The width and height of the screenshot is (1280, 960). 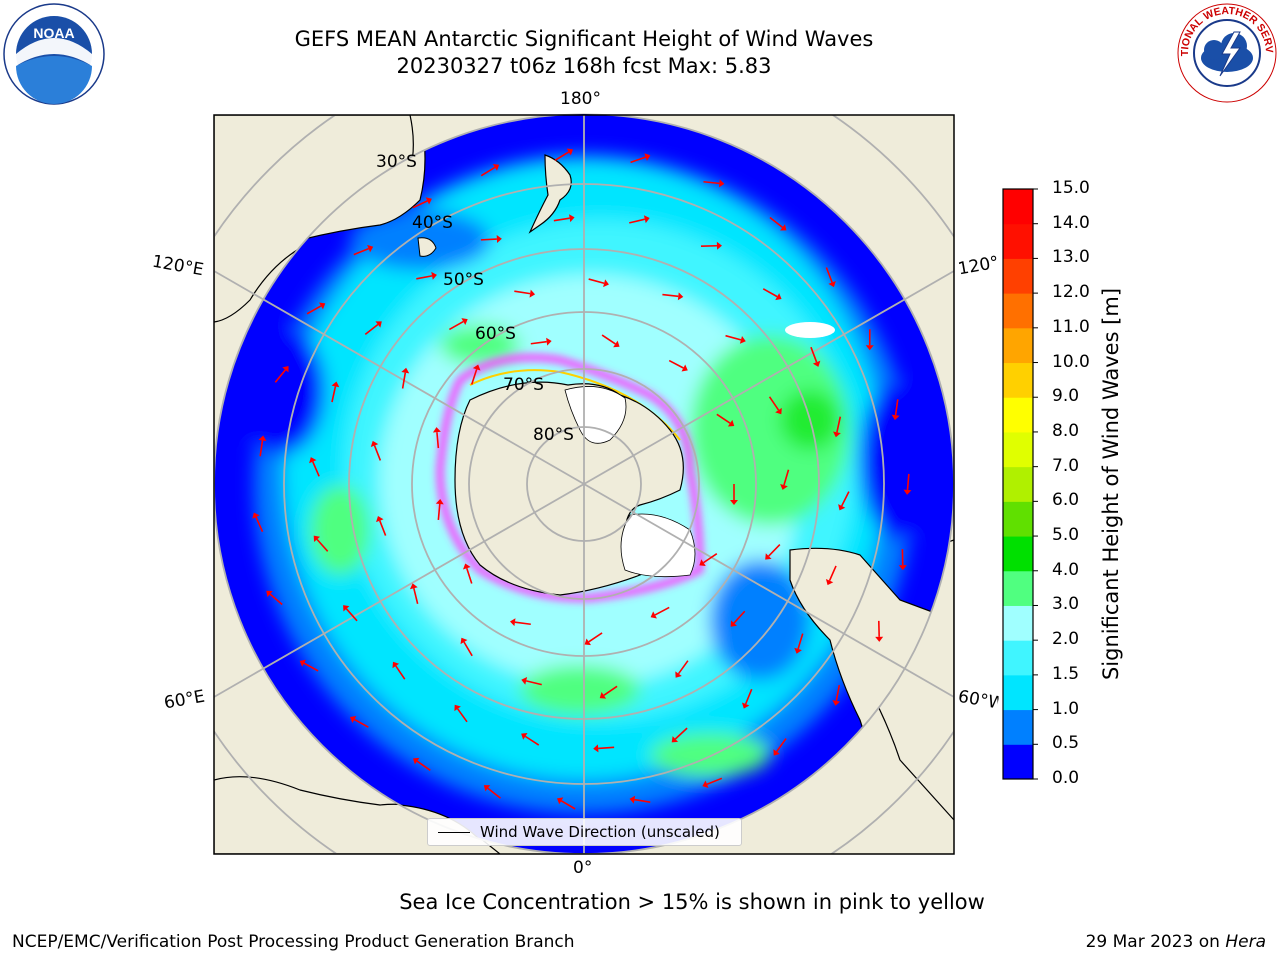 I want to click on map-legend: Wind Wave Direction (unscaled), so click(x=584, y=832).